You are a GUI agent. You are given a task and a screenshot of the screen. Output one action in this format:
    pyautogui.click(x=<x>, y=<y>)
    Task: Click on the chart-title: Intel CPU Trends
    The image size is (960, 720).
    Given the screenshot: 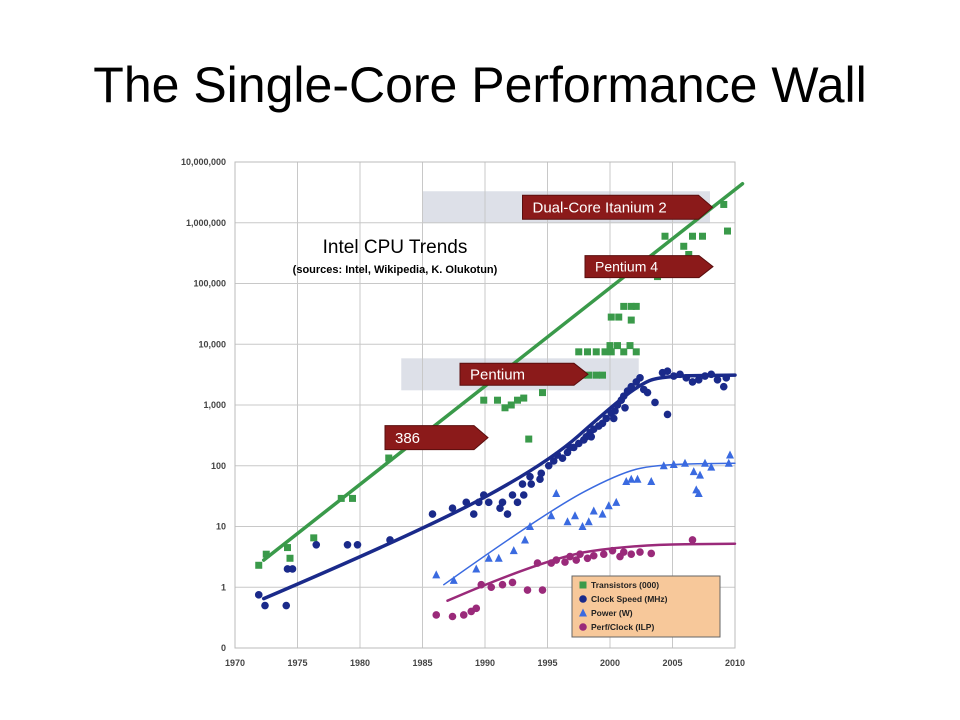 What is the action you would take?
    pyautogui.click(x=395, y=247)
    